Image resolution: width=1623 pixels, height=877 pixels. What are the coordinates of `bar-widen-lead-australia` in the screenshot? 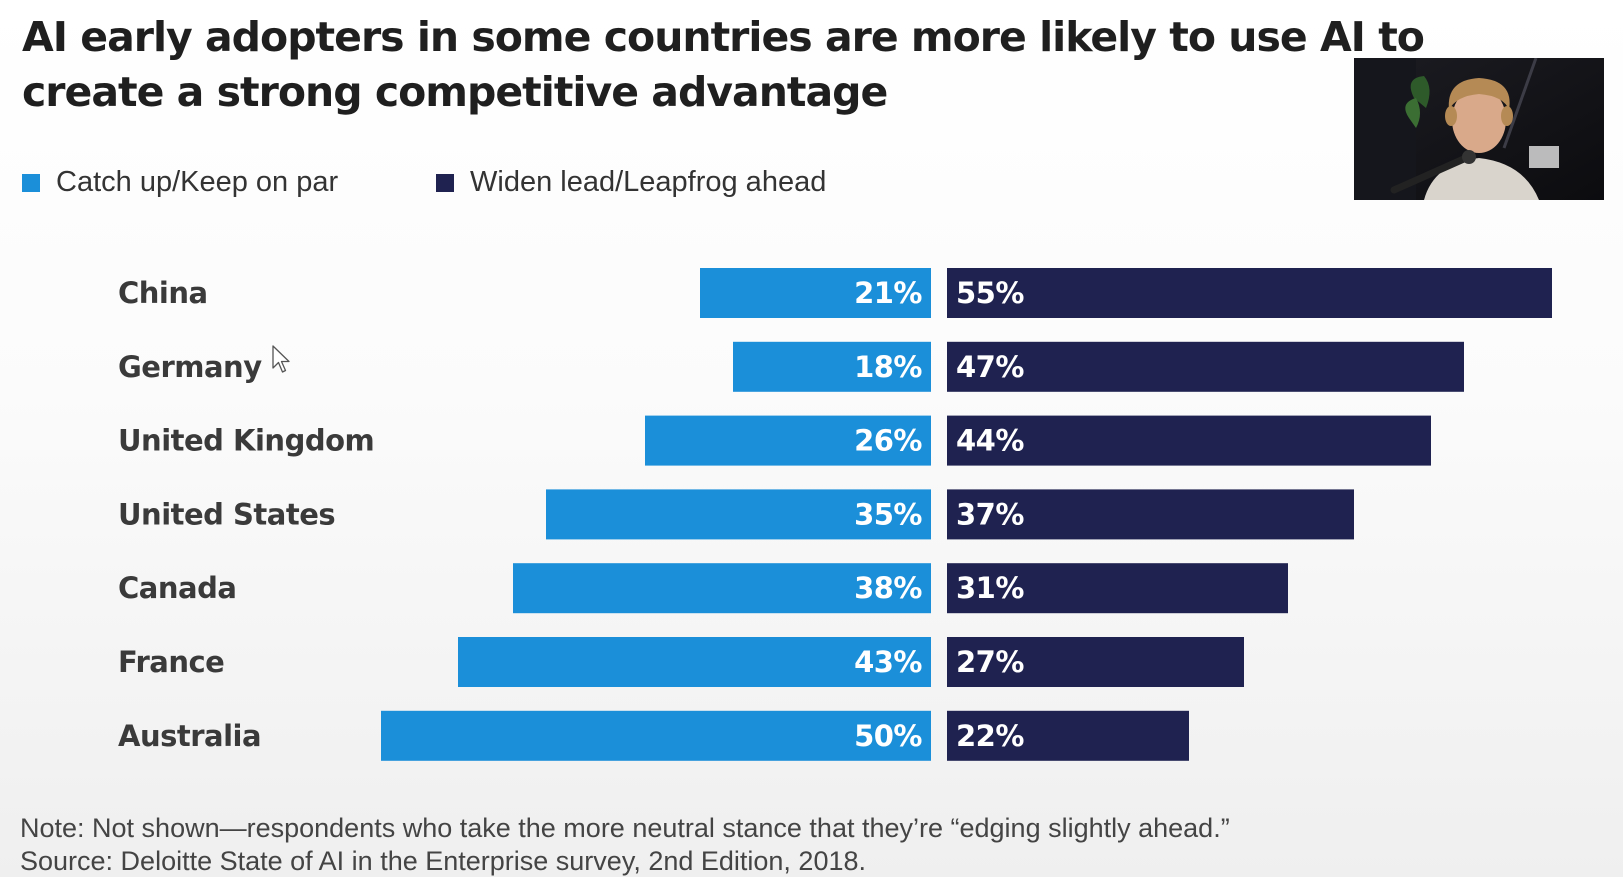 It's located at (1068, 735).